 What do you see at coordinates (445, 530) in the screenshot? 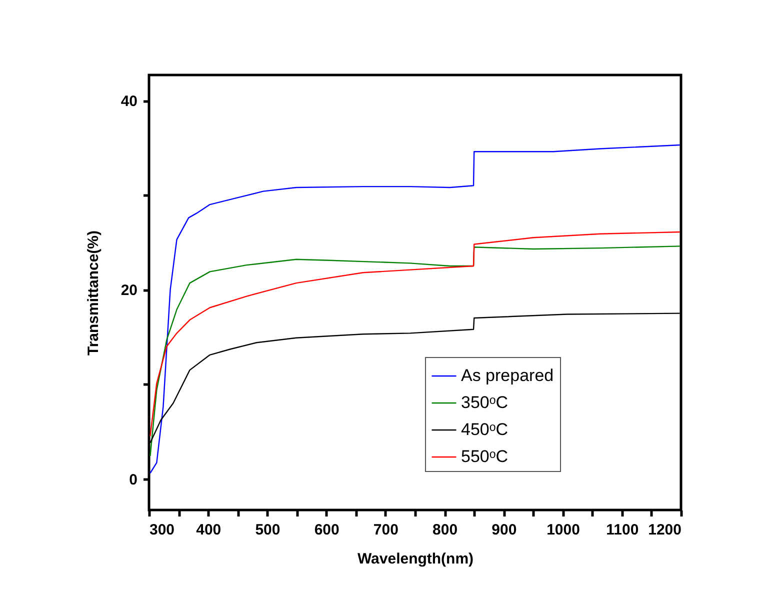
I see `x-tick-label: 800` at bounding box center [445, 530].